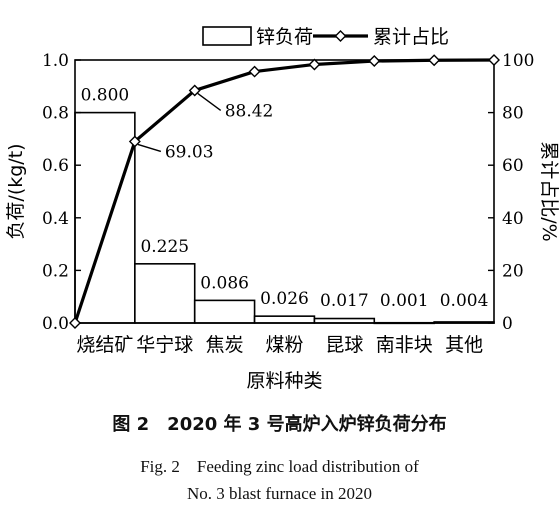 Image resolution: width=559 pixels, height=524 pixels. What do you see at coordinates (284, 345) in the screenshot?
I see `x-category-label-4: 煤粉` at bounding box center [284, 345].